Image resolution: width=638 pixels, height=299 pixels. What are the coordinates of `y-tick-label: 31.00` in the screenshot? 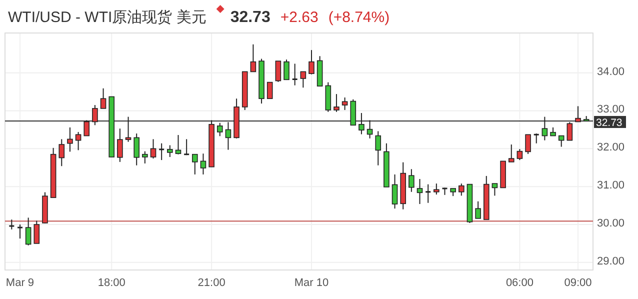 It's located at (611, 186).